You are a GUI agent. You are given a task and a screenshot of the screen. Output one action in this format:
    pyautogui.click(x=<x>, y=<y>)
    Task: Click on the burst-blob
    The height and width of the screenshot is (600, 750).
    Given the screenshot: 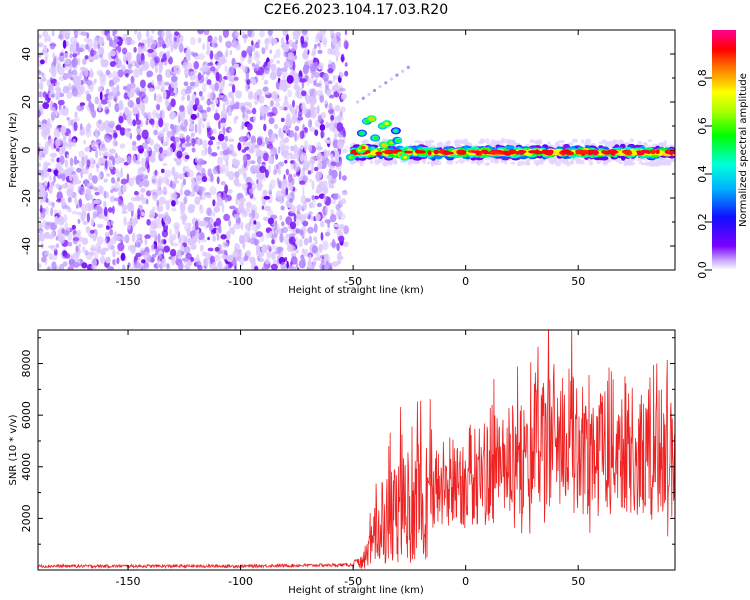 What is the action you would take?
    pyautogui.click(x=383, y=145)
    